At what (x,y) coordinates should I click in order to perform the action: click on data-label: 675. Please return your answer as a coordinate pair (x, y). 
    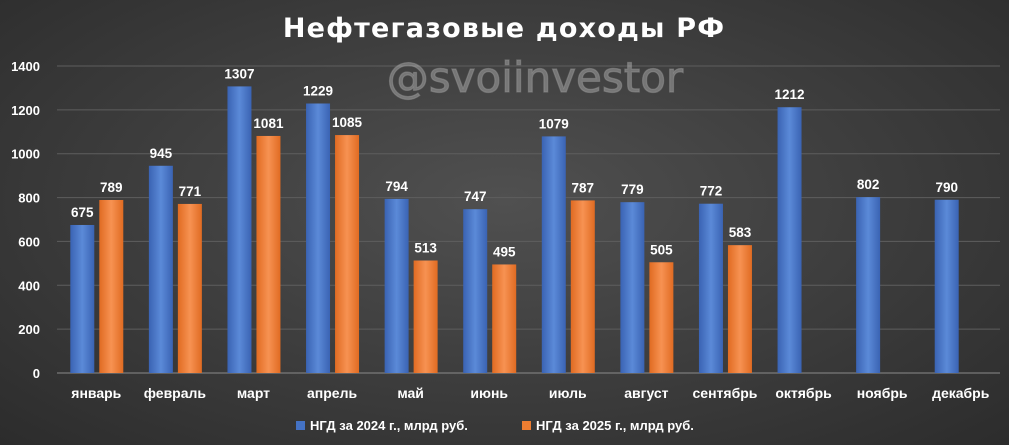
    Looking at the image, I should click on (82, 212).